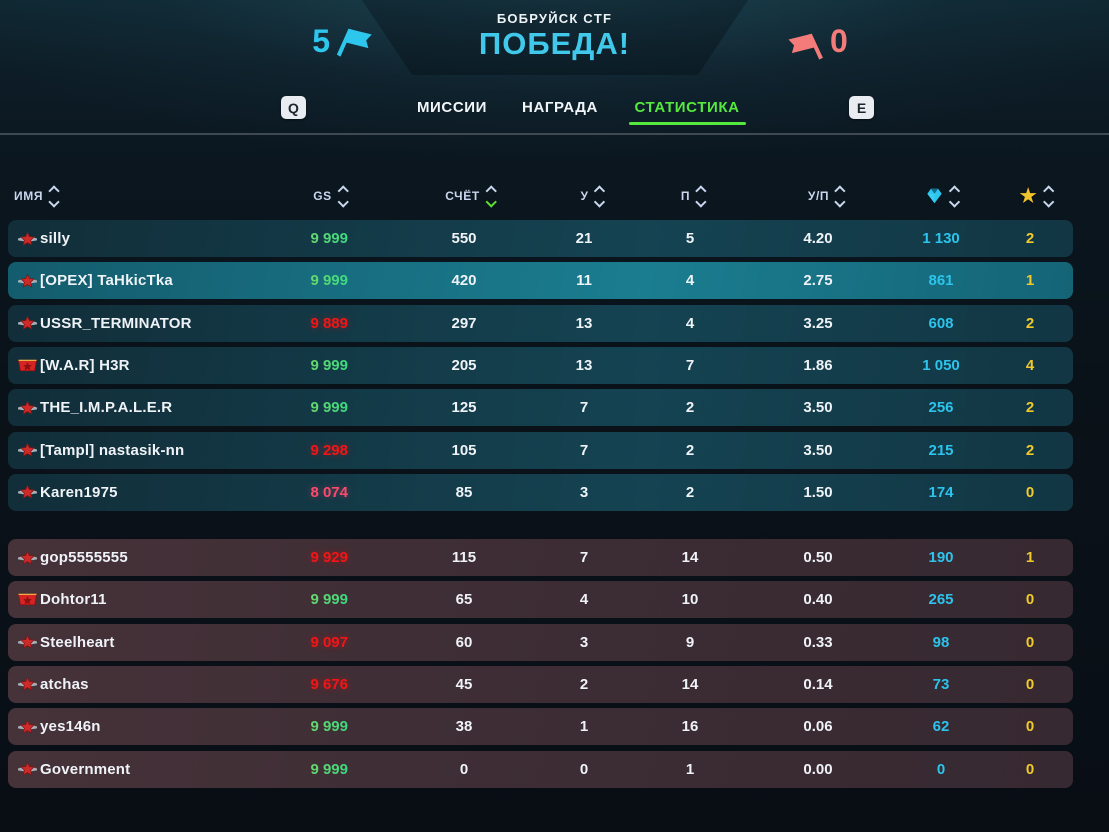 The height and width of the screenshot is (832, 1109). What do you see at coordinates (941, 769) in the screenshot?
I see `player-crystals: 0` at bounding box center [941, 769].